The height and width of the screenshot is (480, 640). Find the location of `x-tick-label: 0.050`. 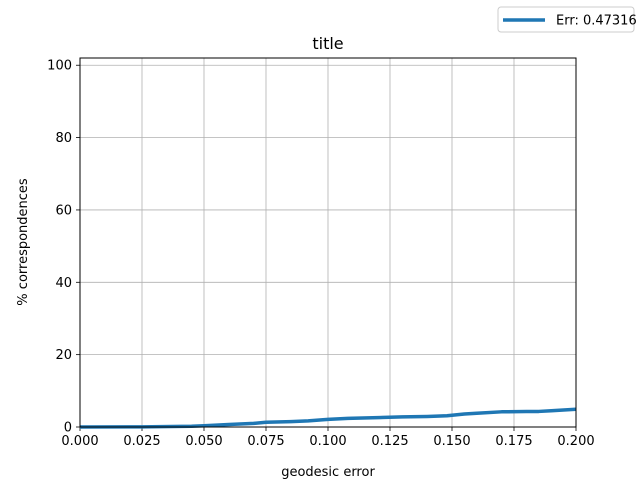

x-tick-label: 0.050 is located at coordinates (203, 441).